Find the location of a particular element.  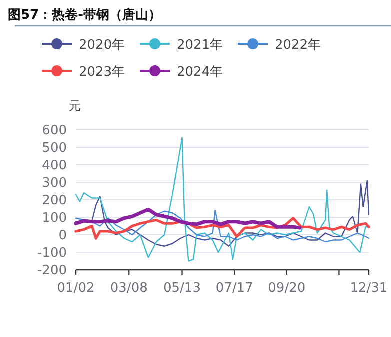

x-tick-label: 03/08 is located at coordinates (129, 288).